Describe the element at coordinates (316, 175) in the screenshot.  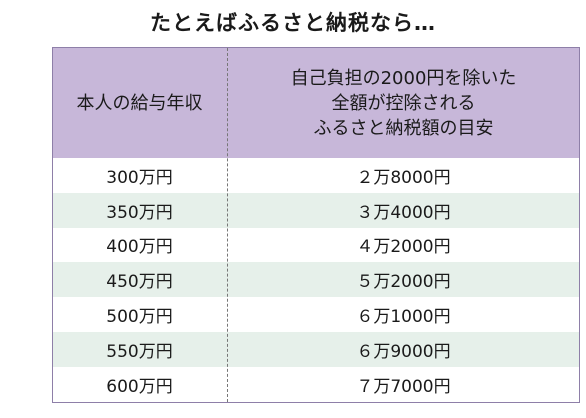
I see `table-row: 300万円 ２万8000円` at that location.